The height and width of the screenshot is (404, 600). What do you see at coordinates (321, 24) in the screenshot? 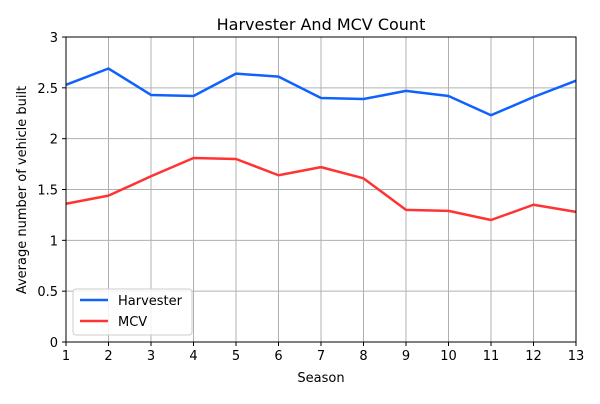
I see `chart-title: Harvester And MCV Count` at bounding box center [321, 24].